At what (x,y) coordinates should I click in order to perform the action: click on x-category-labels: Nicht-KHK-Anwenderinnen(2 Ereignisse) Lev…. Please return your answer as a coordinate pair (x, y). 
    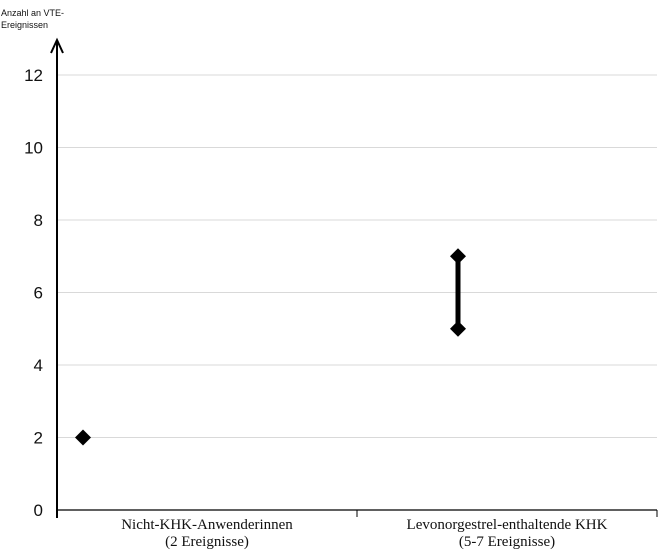
    Looking at the image, I should click on (364, 533).